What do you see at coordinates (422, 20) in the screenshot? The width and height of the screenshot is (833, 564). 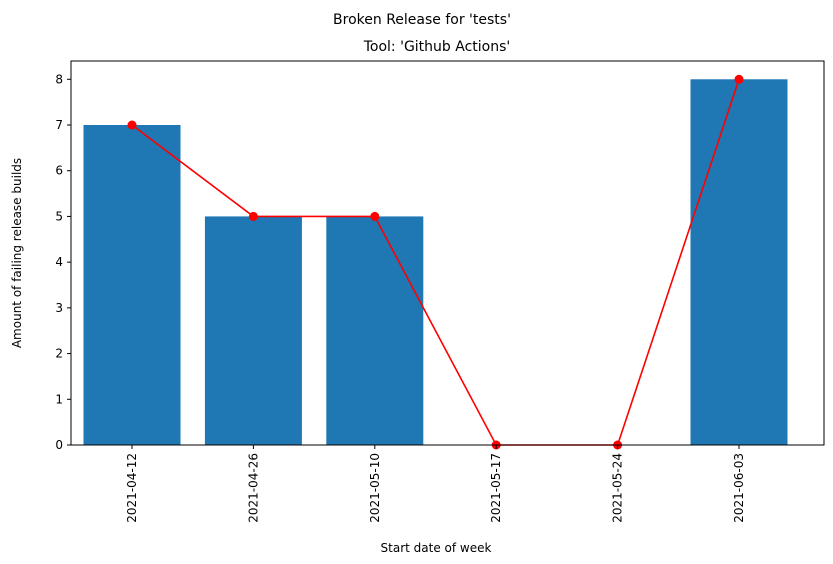 I see `chart-title: Broken Release for 'tests'` at bounding box center [422, 20].